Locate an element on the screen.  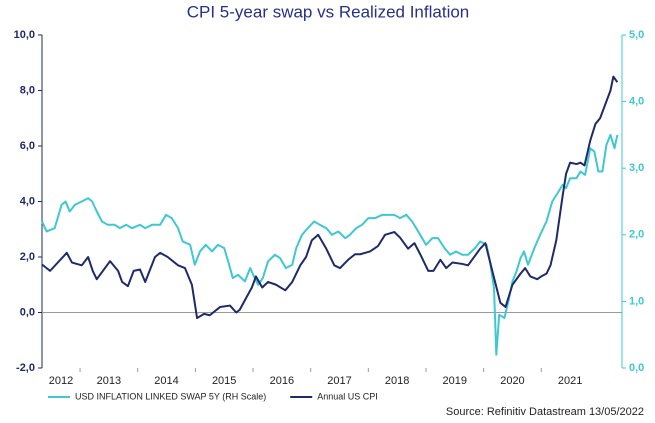
x-tick-label: 2021 is located at coordinates (570, 381).